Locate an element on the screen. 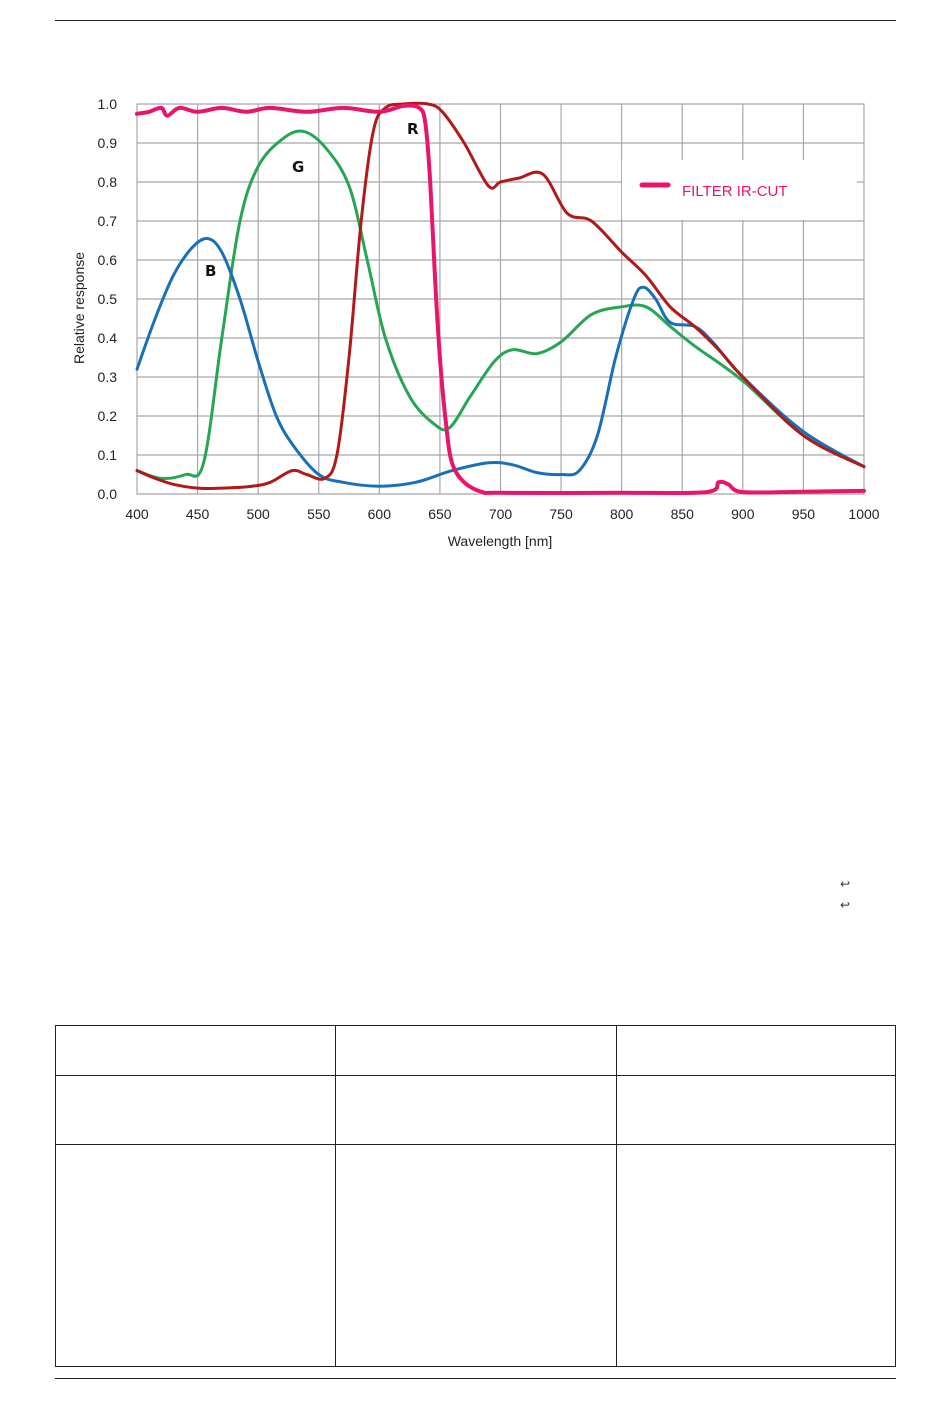  x-tick-label: 950 is located at coordinates (804, 514).